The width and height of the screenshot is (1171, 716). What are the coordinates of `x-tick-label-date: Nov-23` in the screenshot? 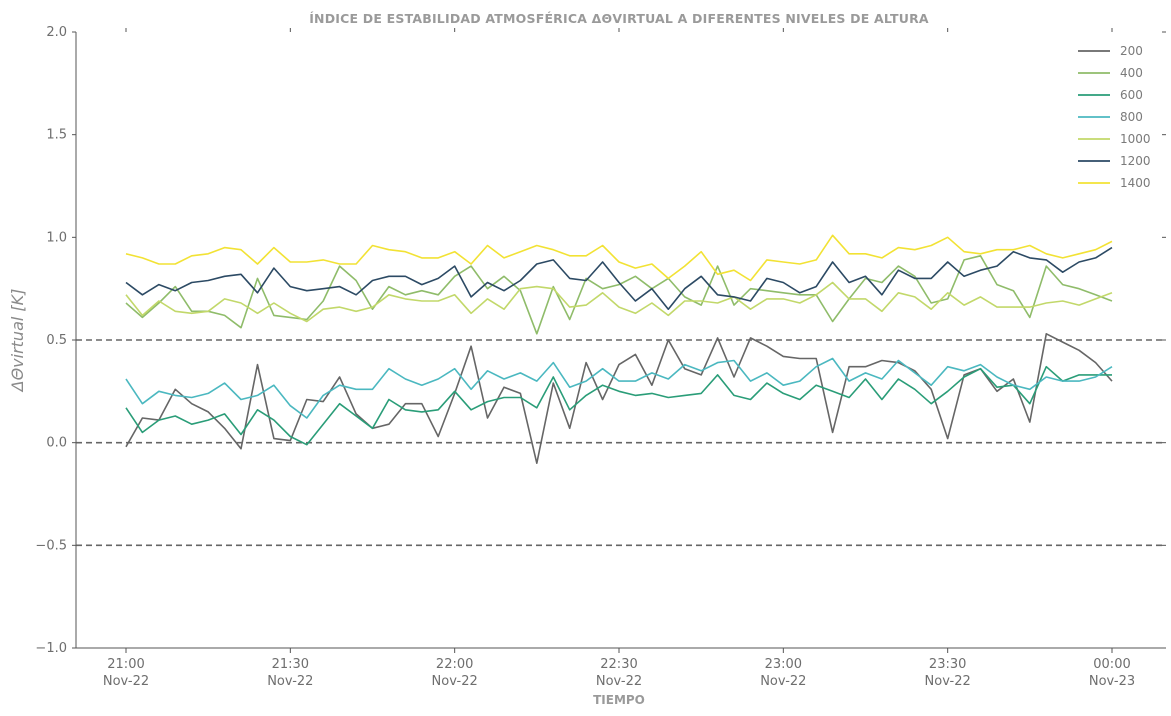 It's located at (1112, 681).